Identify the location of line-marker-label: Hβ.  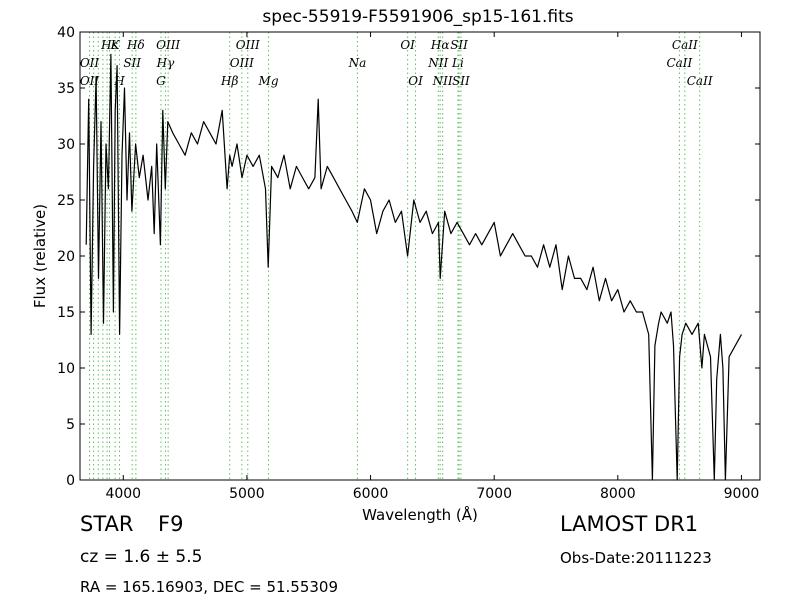
(229, 81).